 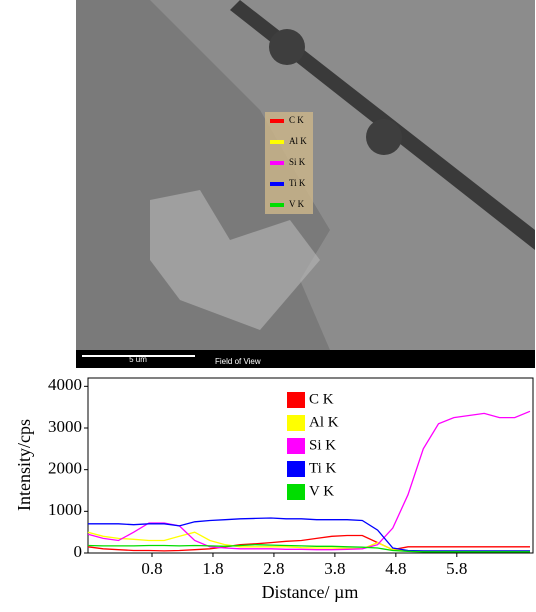 What do you see at coordinates (297, 183) in the screenshot?
I see `overlay-legend-label: Ti K` at bounding box center [297, 183].